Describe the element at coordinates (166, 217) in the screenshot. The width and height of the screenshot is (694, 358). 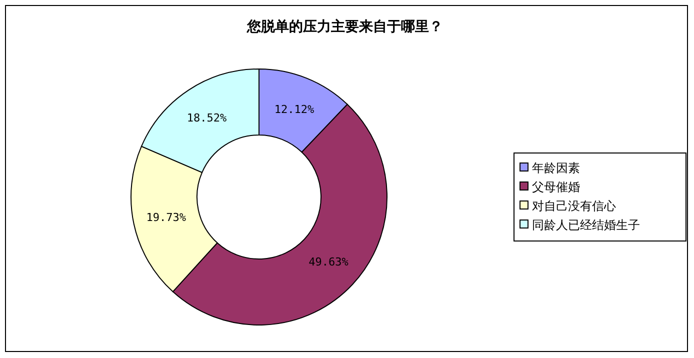
I see `data-label: 19.73%` at that location.